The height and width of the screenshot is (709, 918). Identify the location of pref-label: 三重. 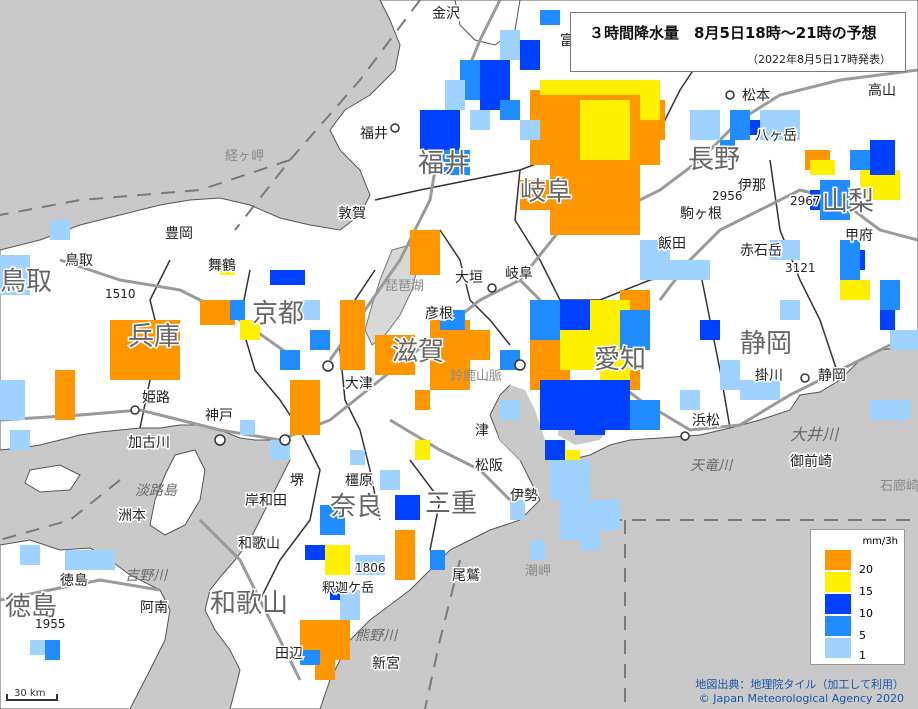
(451, 504).